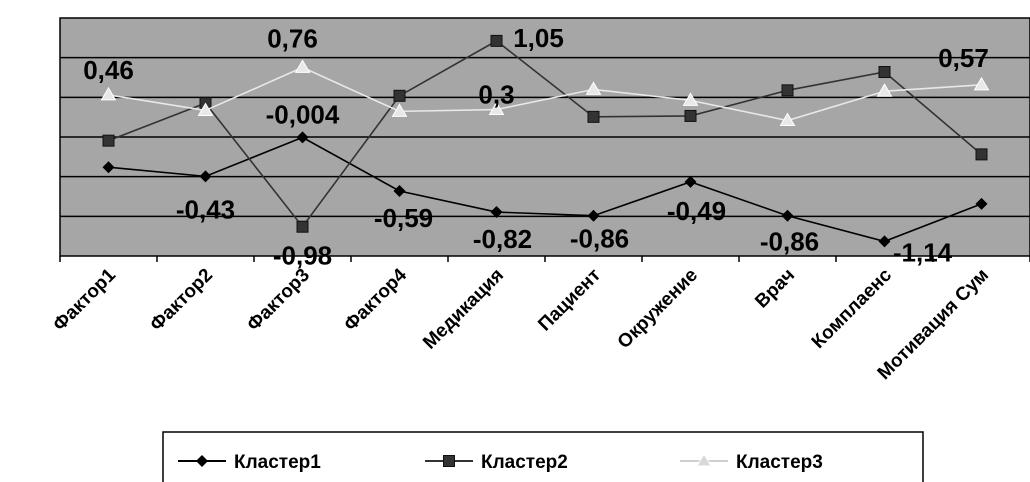 The width and height of the screenshot is (1030, 482). What do you see at coordinates (963, 58) in the screenshot?
I see `data-label: 0,57` at bounding box center [963, 58].